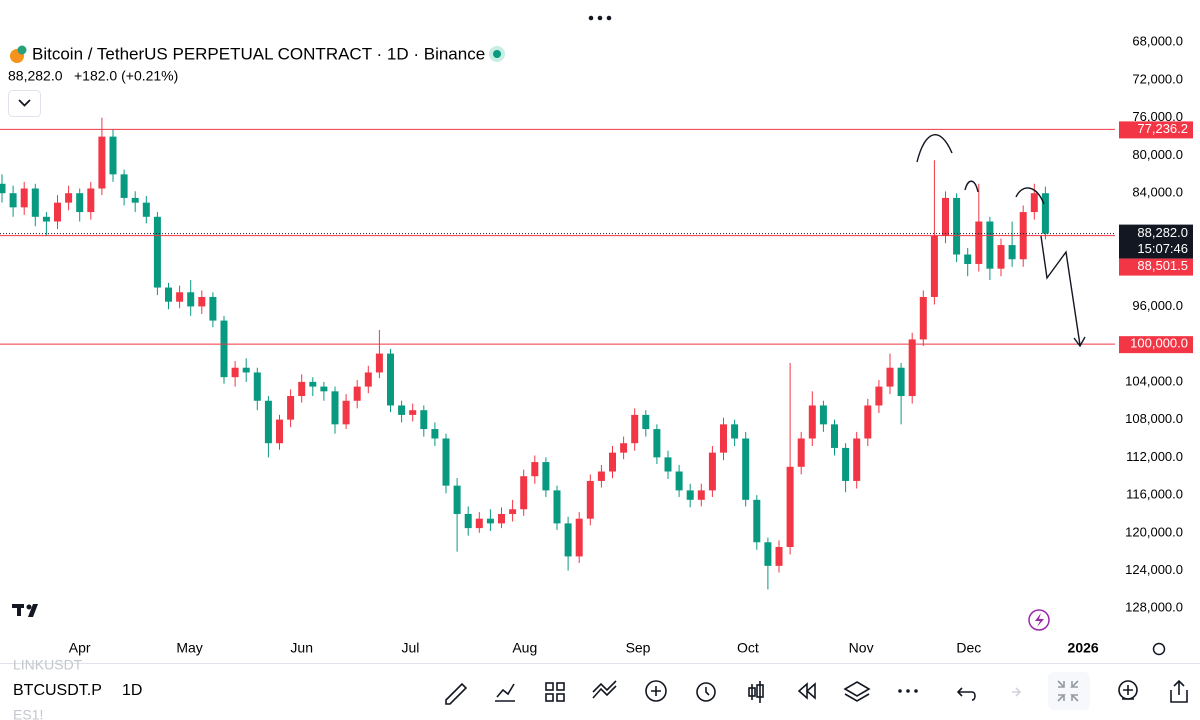 The image size is (1200, 720). Describe the element at coordinates (1157, 41) in the screenshot. I see `y-tick-label: 68,000.0` at that location.